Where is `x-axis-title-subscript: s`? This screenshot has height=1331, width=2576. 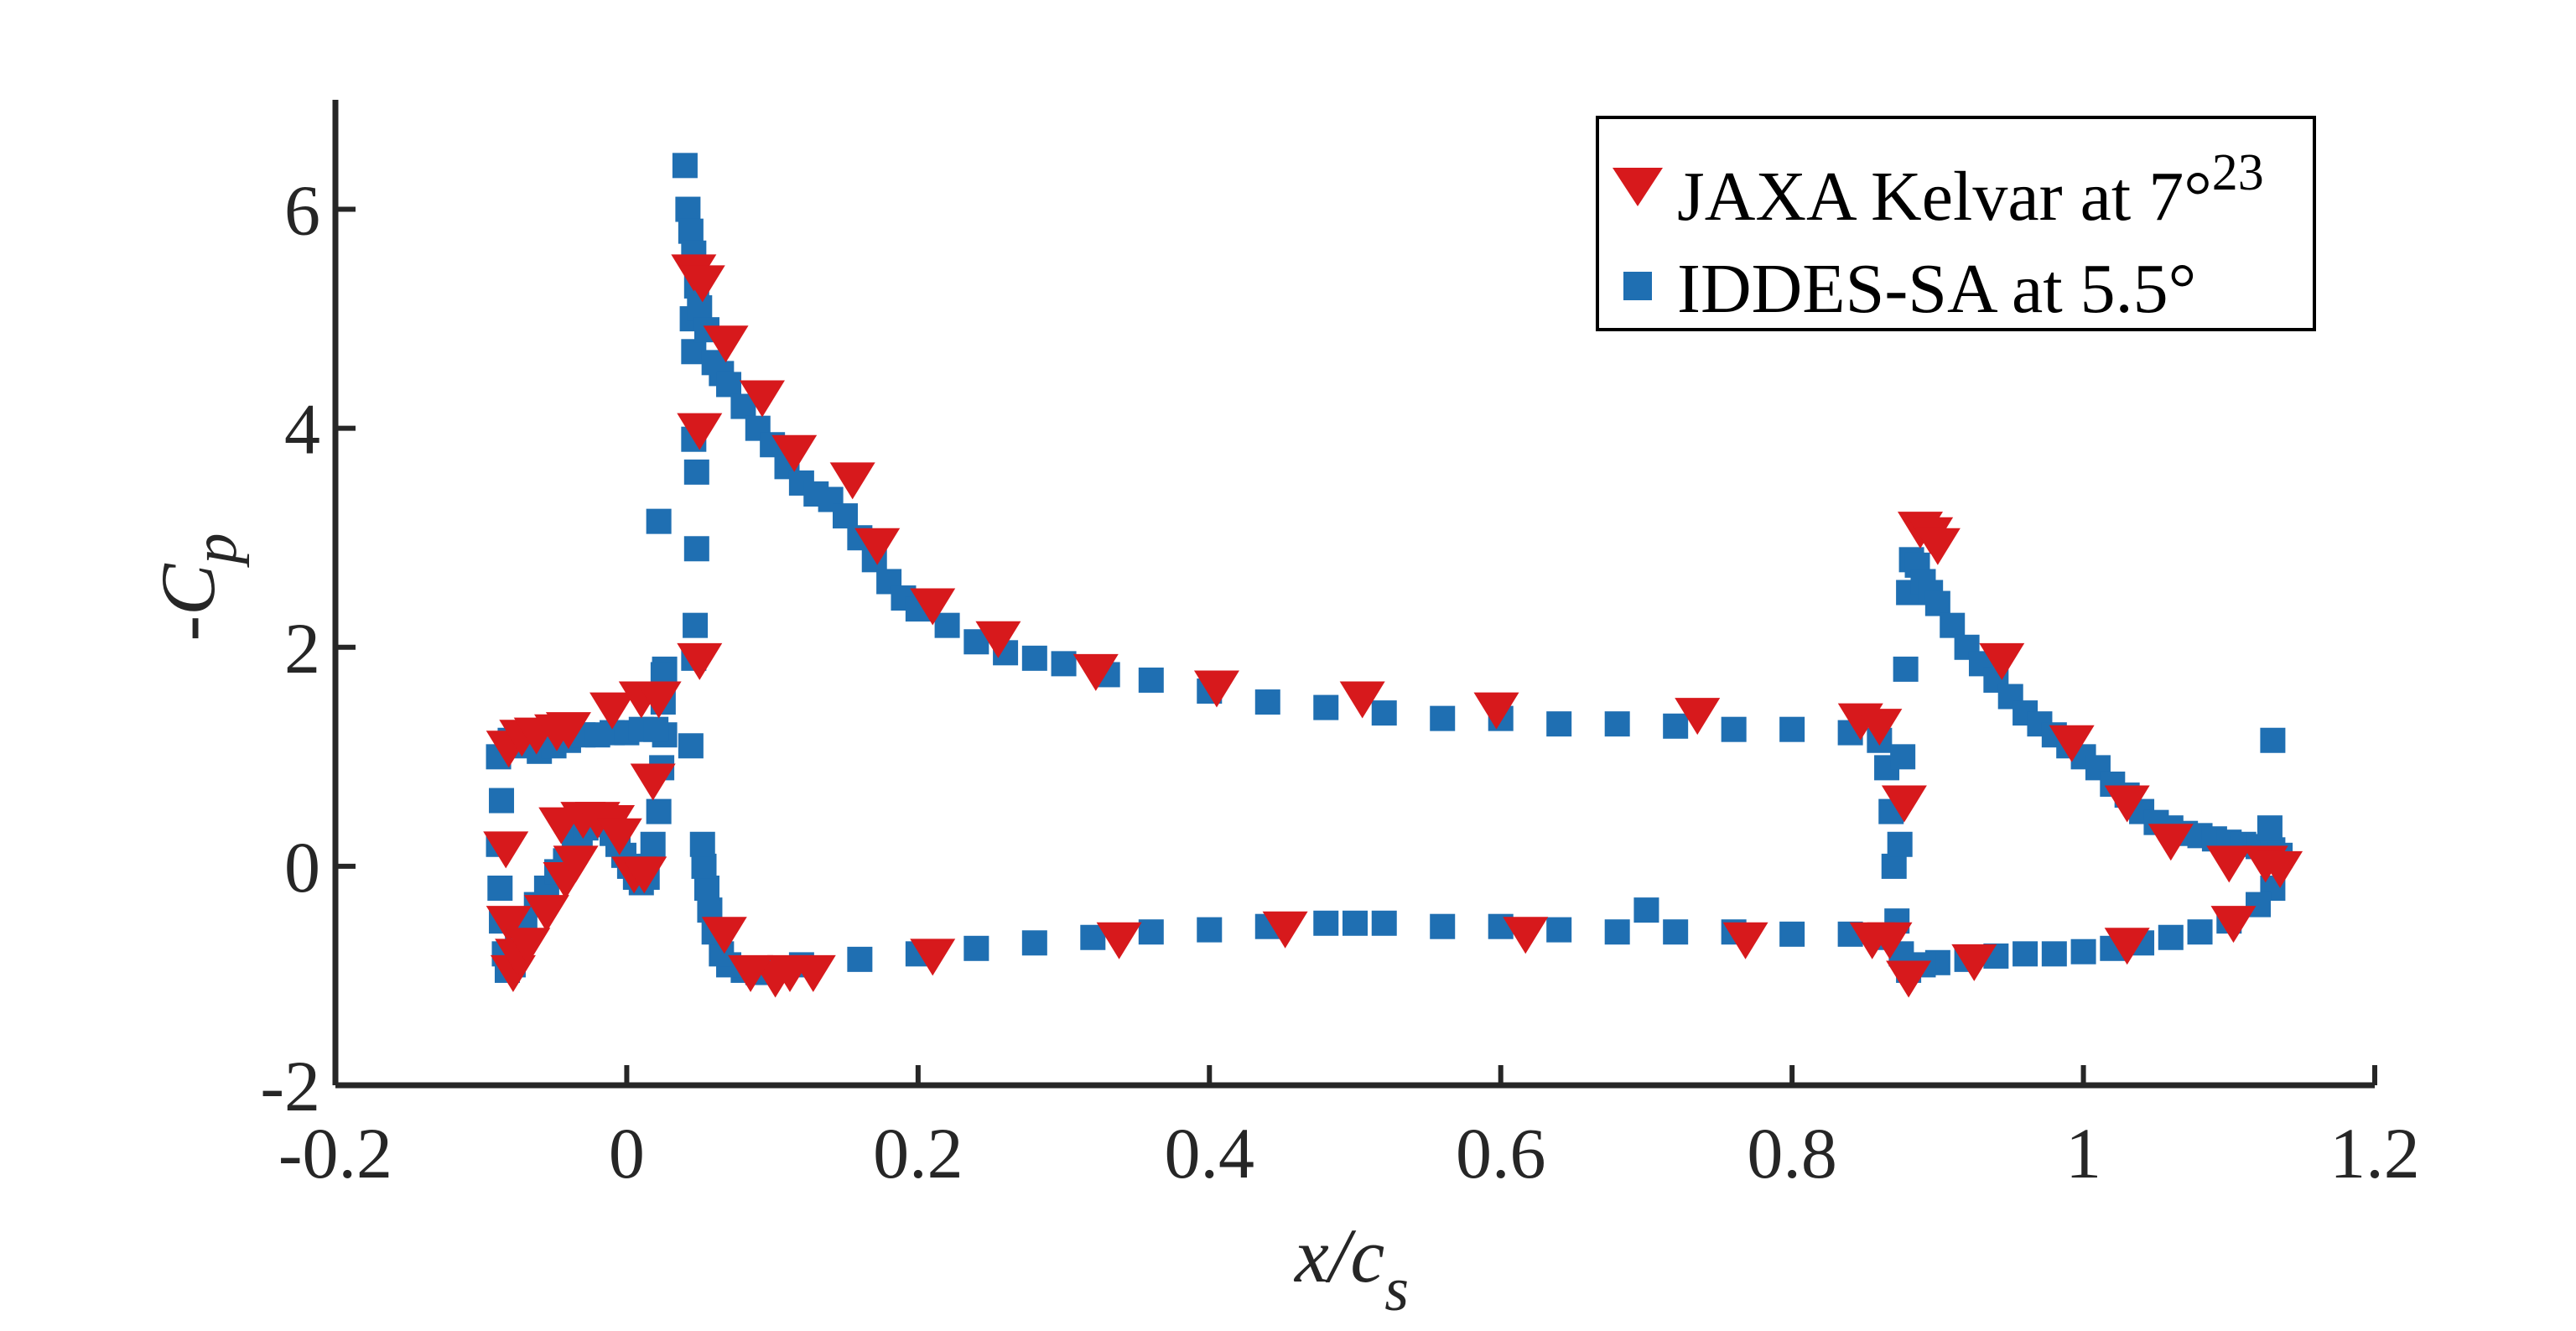
x-axis-title-subscript: s is located at coordinates (1396, 1290).